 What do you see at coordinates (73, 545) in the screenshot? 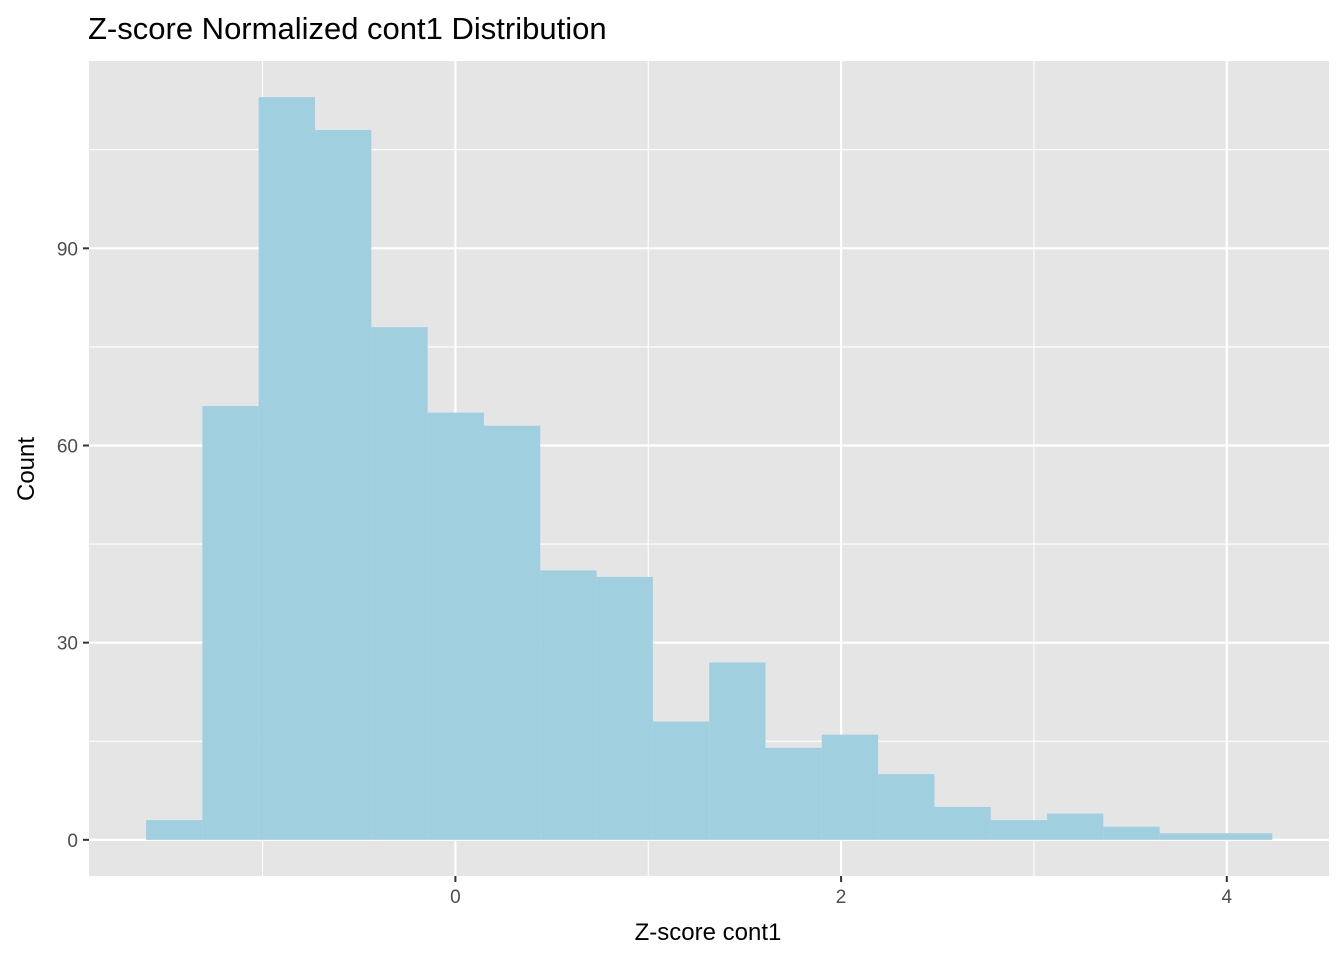
I see `y-axis: 0 30 60 90` at bounding box center [73, 545].